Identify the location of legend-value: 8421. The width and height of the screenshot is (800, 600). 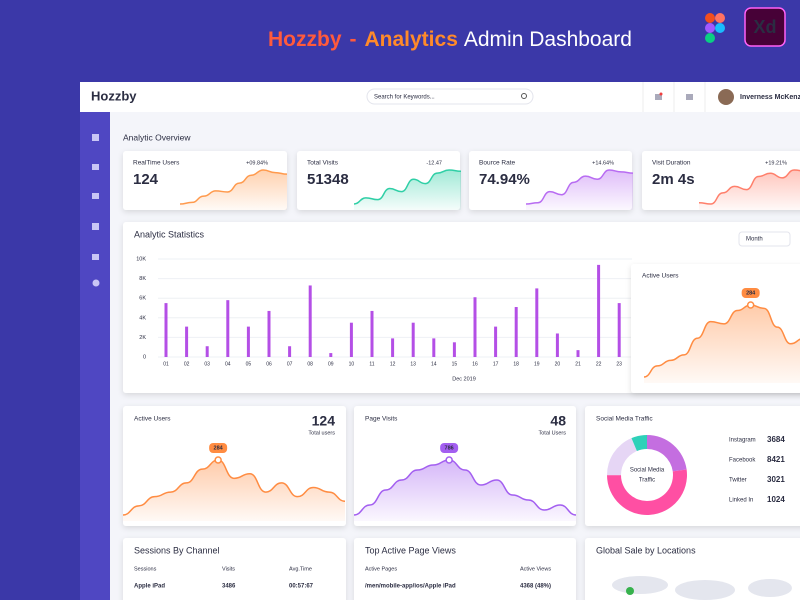
(776, 459).